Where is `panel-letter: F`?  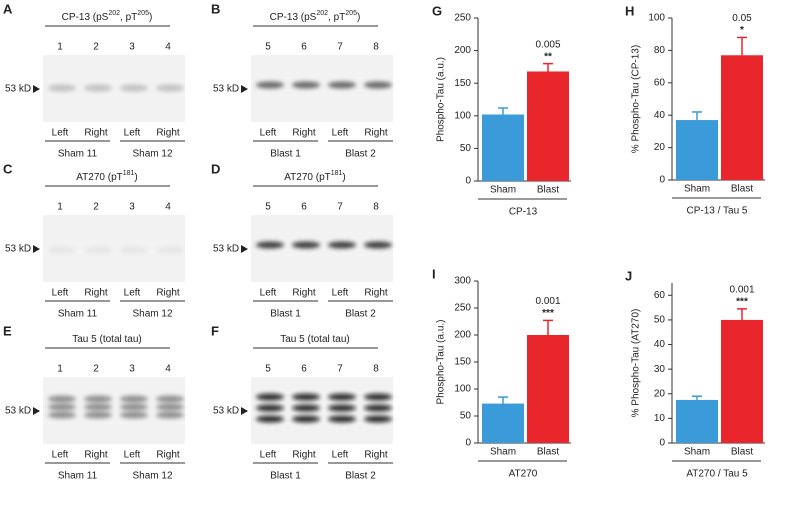
panel-letter: F is located at coordinates (215, 330).